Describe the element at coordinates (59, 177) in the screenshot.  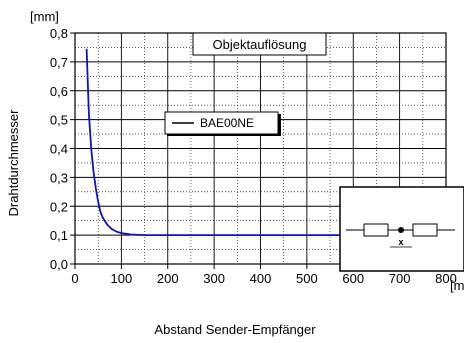
I see `y-tick-label: 0,3` at that location.